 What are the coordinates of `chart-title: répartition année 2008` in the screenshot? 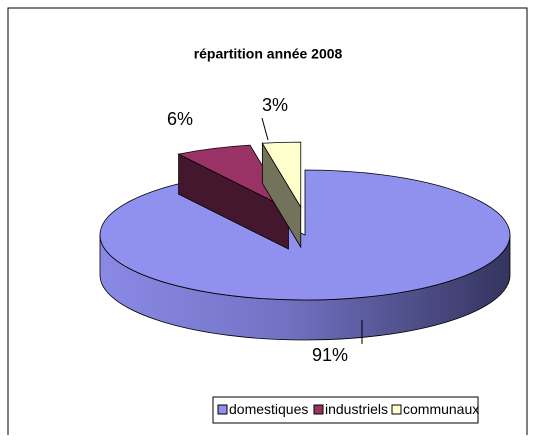 It's located at (268, 54).